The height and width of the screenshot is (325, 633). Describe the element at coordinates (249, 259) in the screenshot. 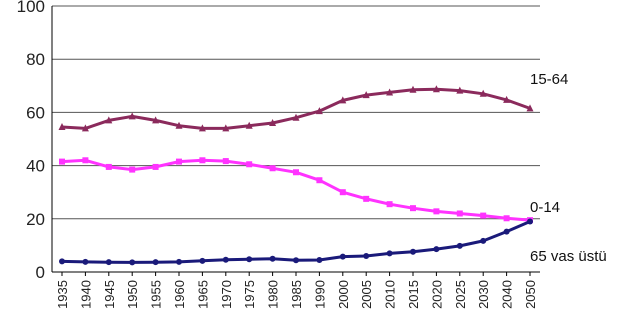

I see `data-point-2-1975` at that location.